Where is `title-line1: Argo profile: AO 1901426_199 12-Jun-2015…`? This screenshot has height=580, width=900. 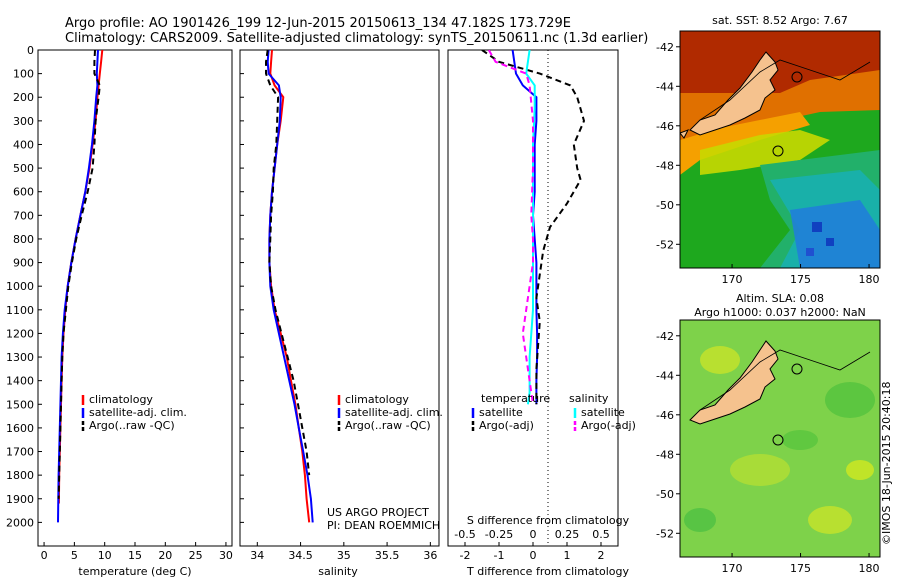 title-line1: Argo profile: AO 1901426_199 12-Jun-2015… is located at coordinates (318, 23).